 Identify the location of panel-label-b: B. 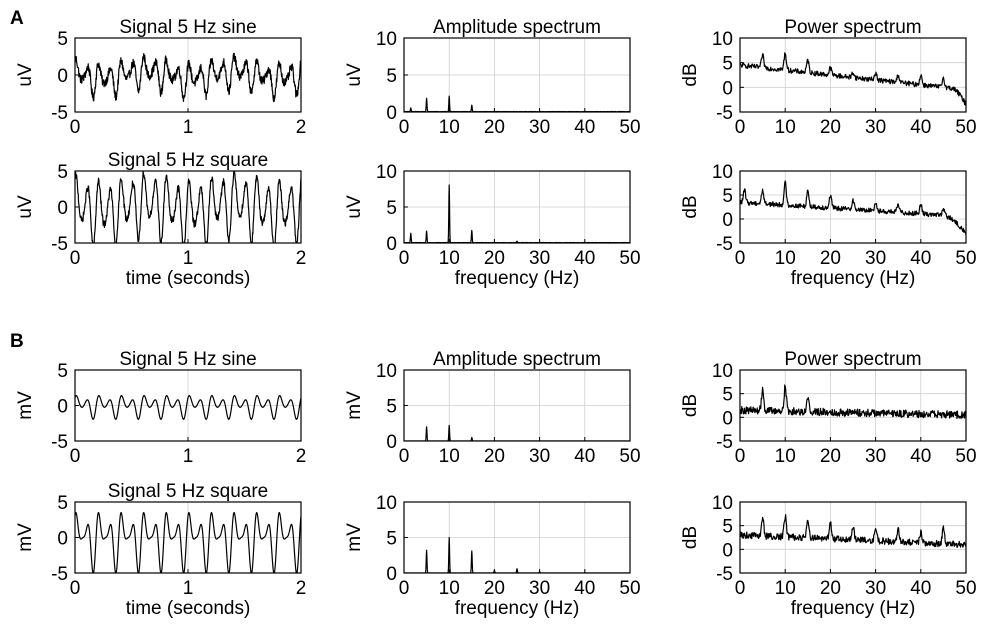
(17, 341).